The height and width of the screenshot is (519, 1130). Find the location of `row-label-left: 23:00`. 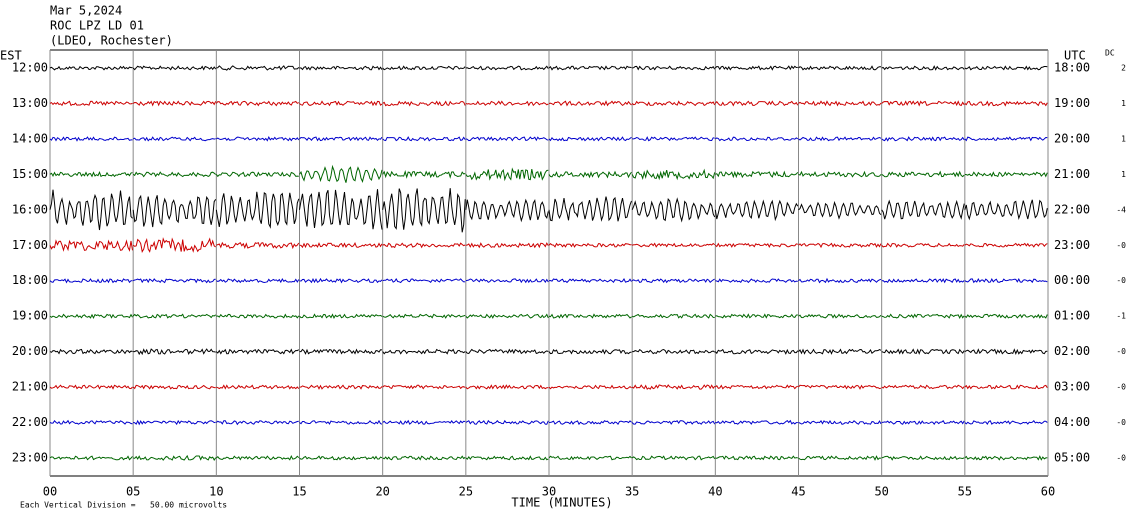

row-label-left: 23:00 is located at coordinates (30, 457).